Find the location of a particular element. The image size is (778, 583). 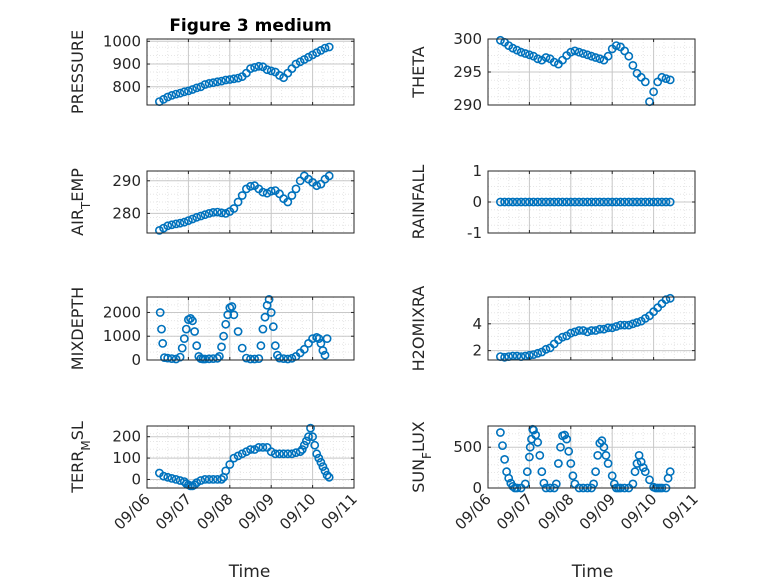

y-tick-label: 2000 is located at coordinates (122, 312).